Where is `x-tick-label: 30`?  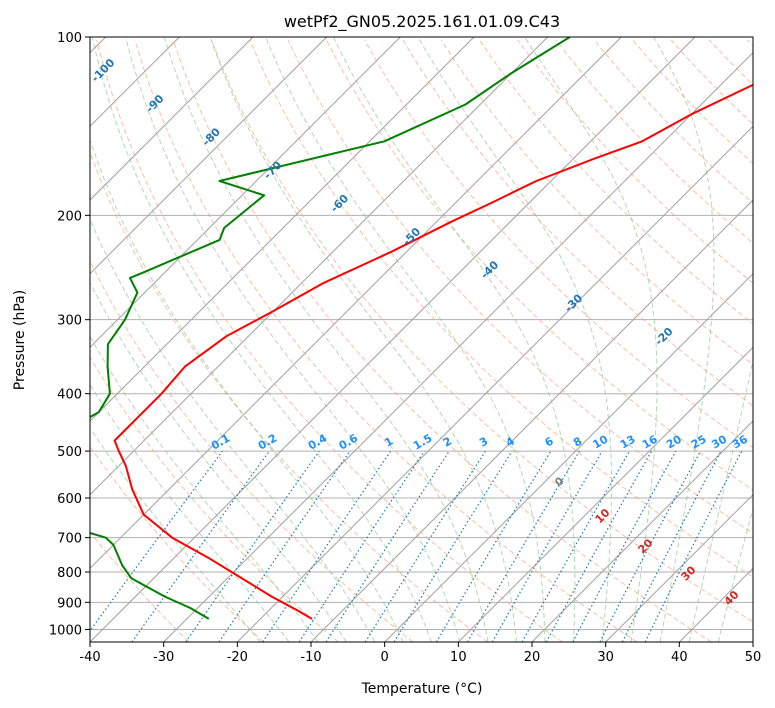 x-tick-label: 30 is located at coordinates (605, 657).